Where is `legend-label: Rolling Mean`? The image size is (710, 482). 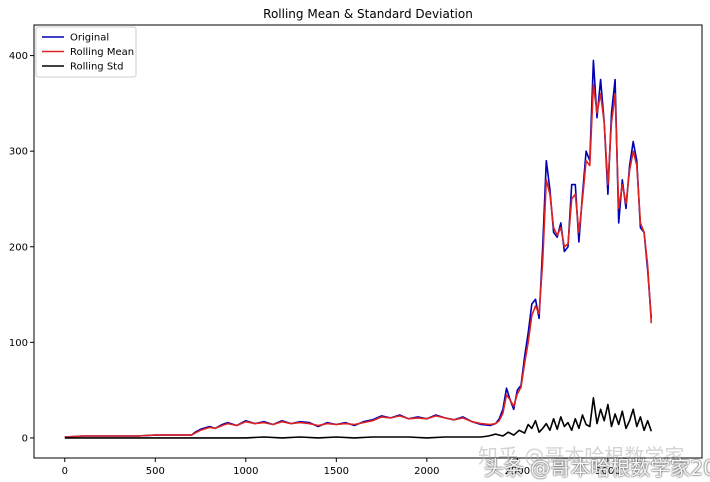
legend-label: Rolling Mean is located at coordinates (102, 52).